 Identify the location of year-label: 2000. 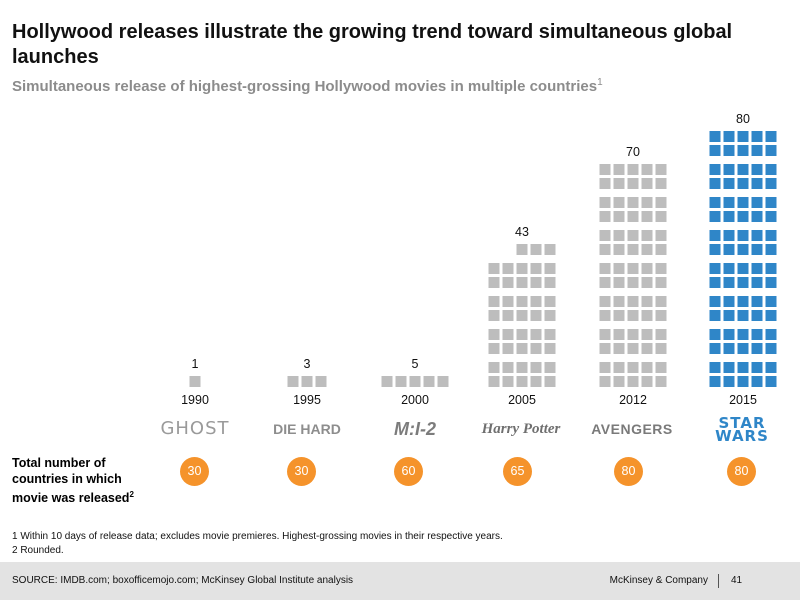
(415, 400).